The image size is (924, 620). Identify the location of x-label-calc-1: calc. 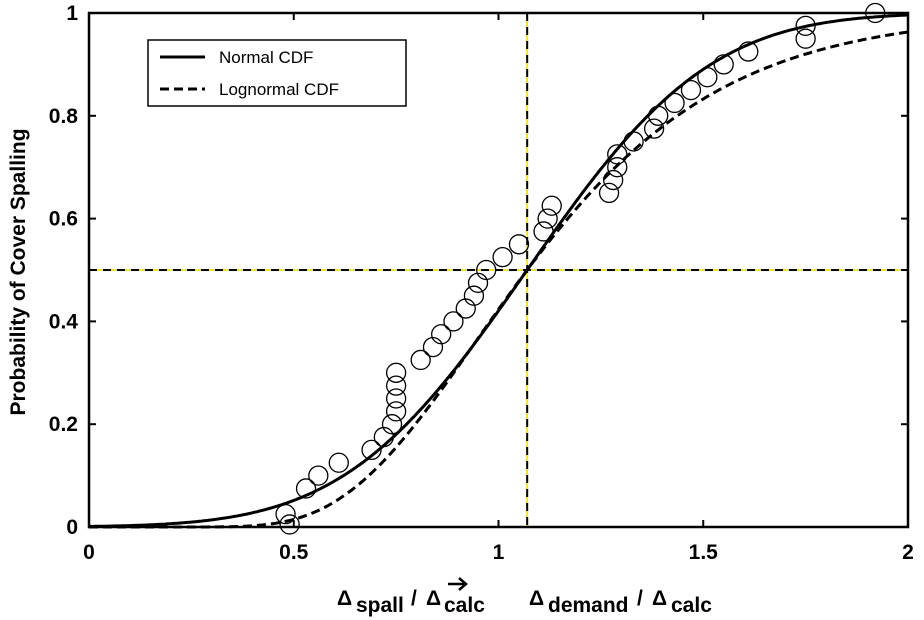
(464, 605).